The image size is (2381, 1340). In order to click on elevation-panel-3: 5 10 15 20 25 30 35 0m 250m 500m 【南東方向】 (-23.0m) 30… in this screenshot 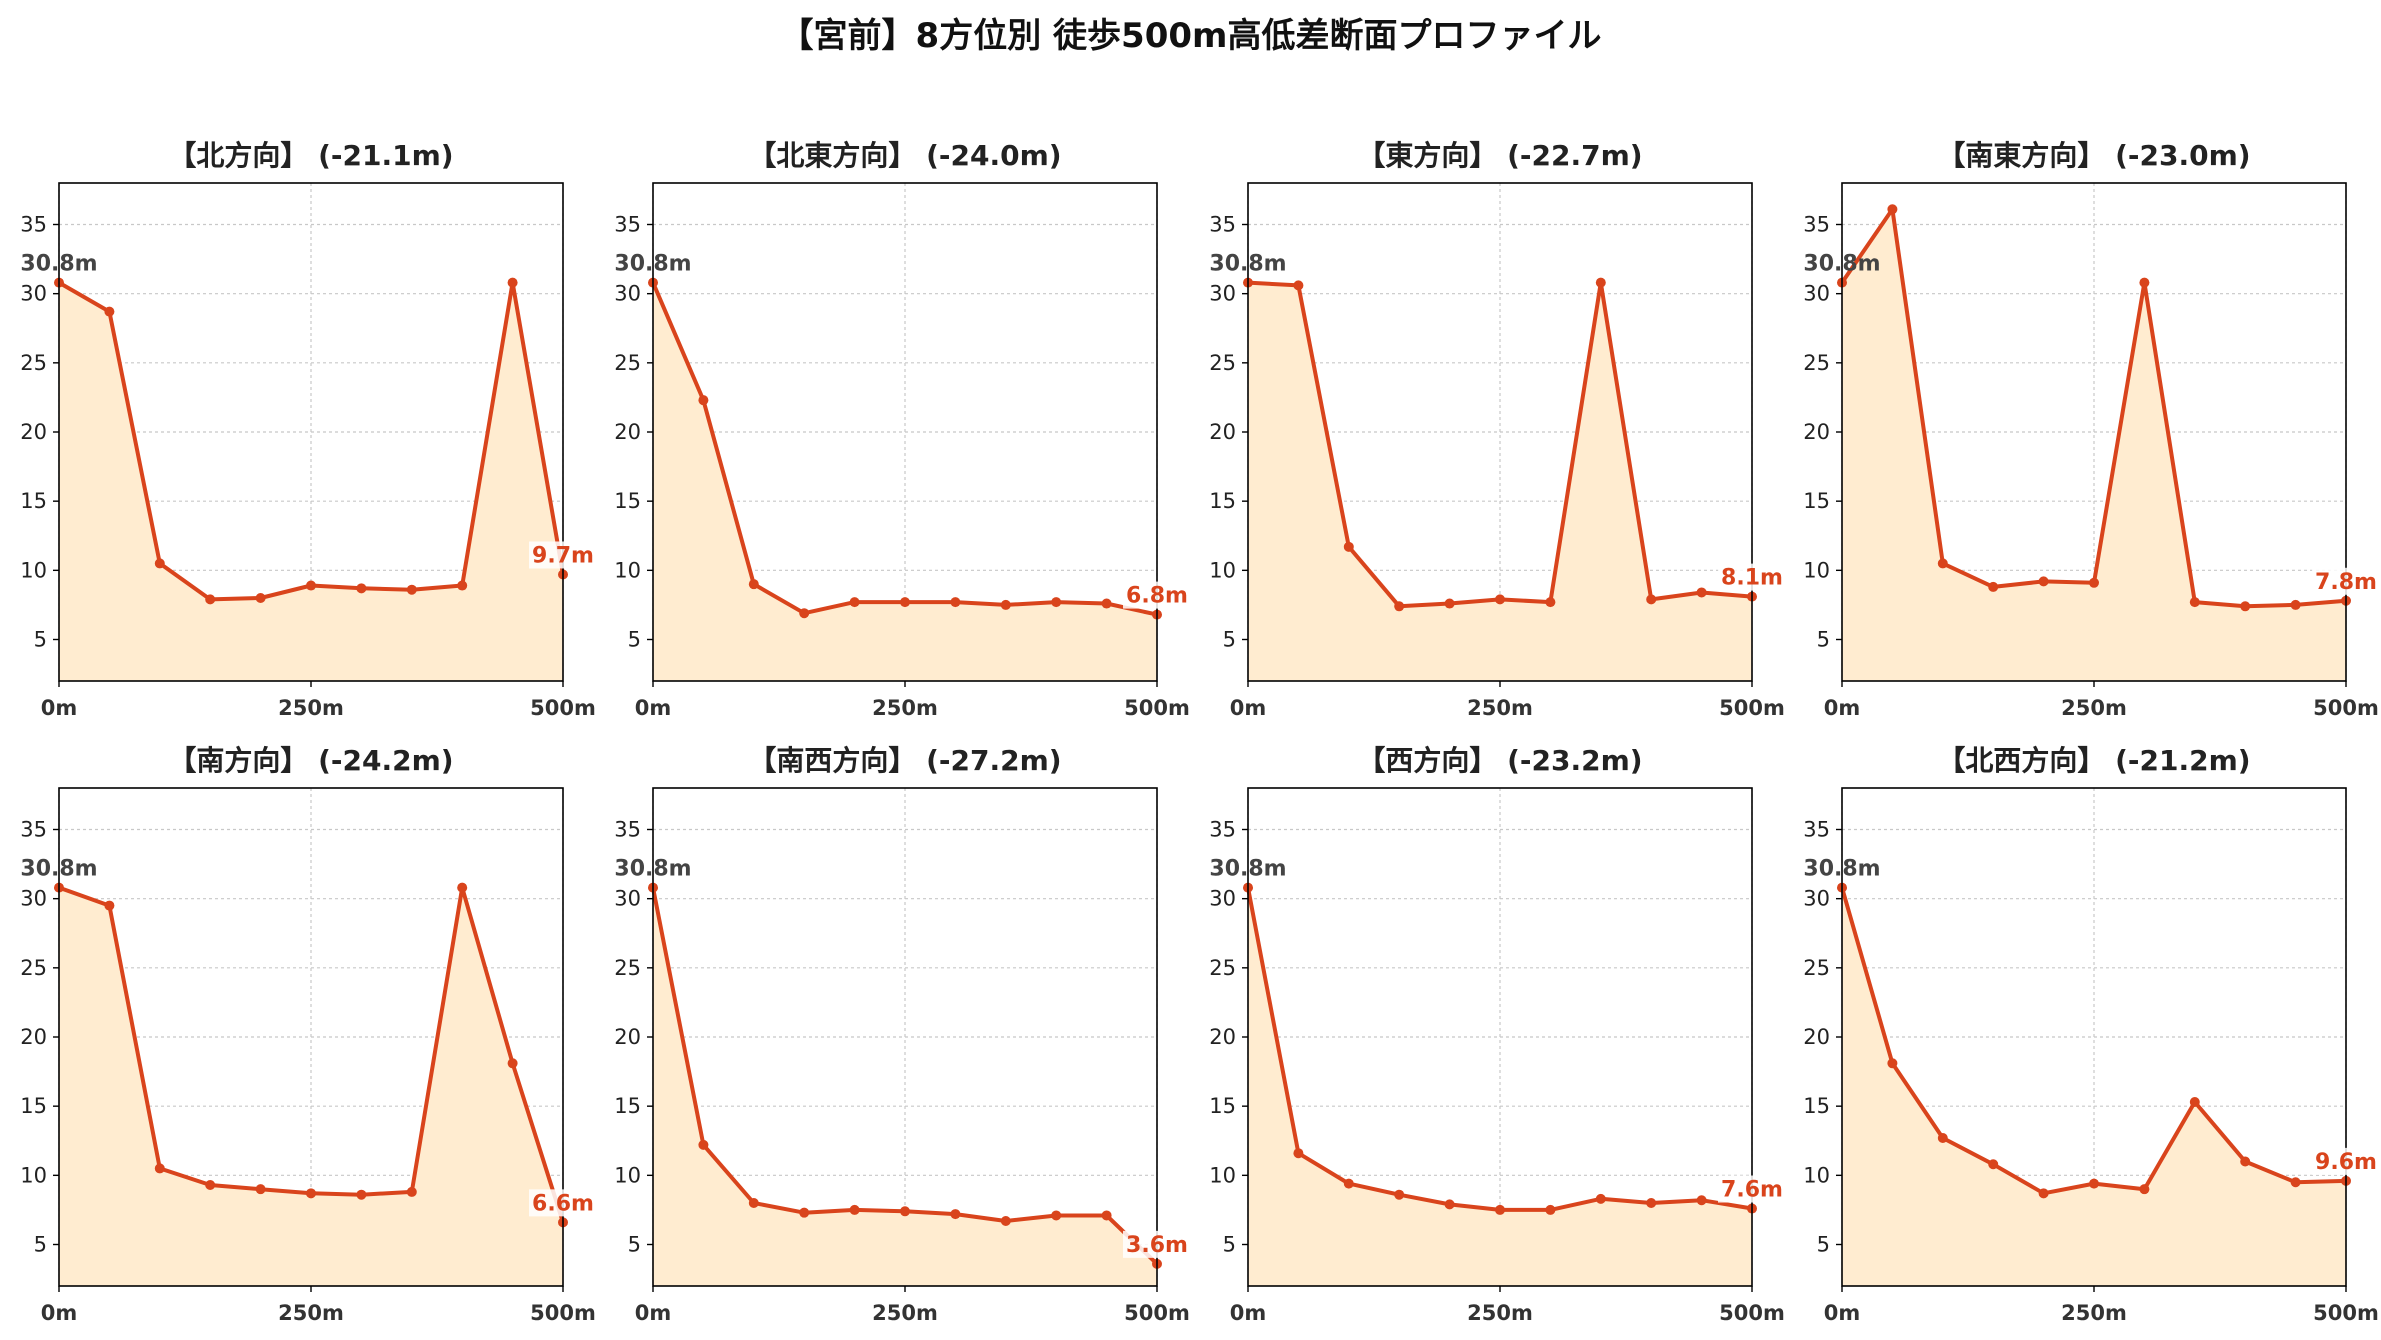, I will do `click(2091, 429)`.